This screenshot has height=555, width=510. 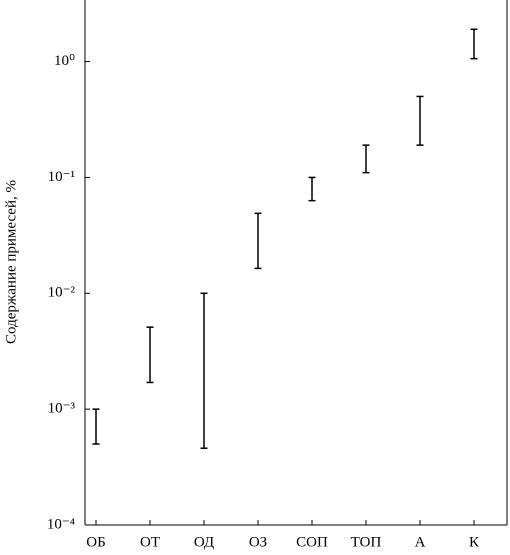 What do you see at coordinates (61, 177) in the screenshot?
I see `y-tick-label: 10⁻¹` at bounding box center [61, 177].